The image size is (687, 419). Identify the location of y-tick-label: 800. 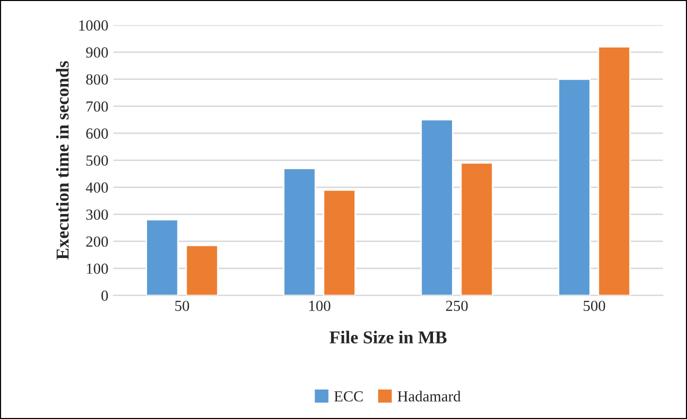
(97, 79).